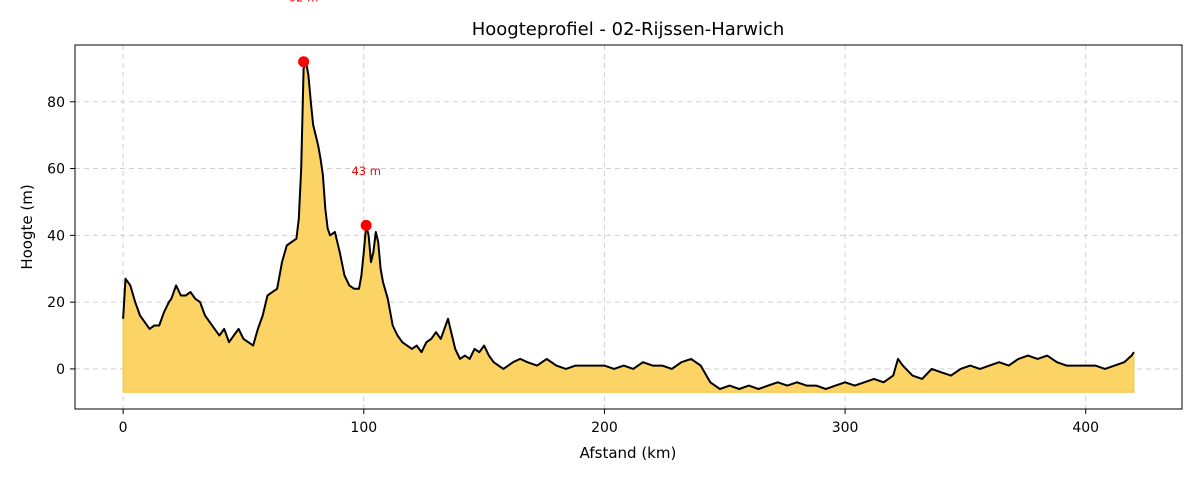  I want to click on y-tick-label: 0, so click(60, 370).